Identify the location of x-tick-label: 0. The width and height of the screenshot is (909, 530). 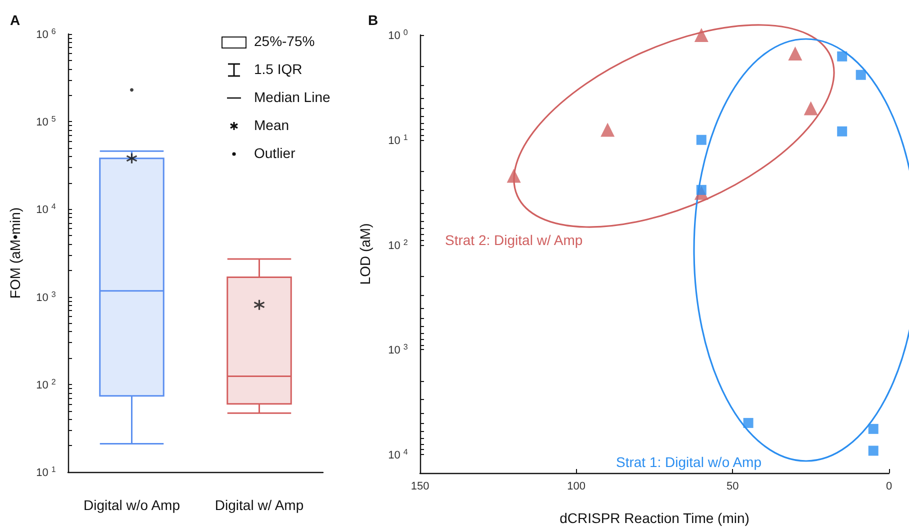
(889, 486).